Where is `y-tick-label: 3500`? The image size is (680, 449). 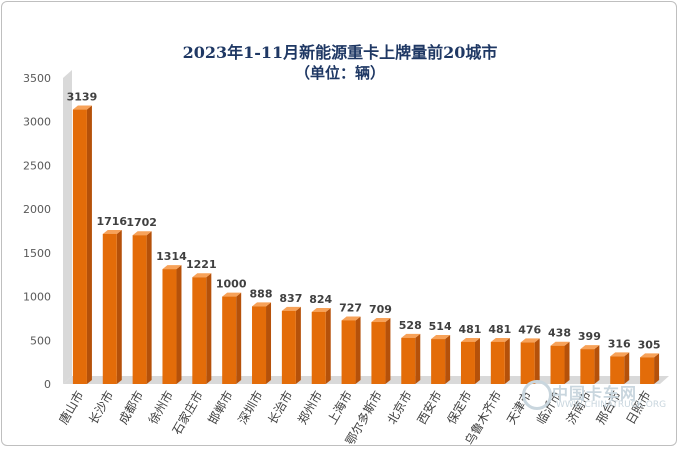 y-tick-label: 3500 is located at coordinates (37, 78).